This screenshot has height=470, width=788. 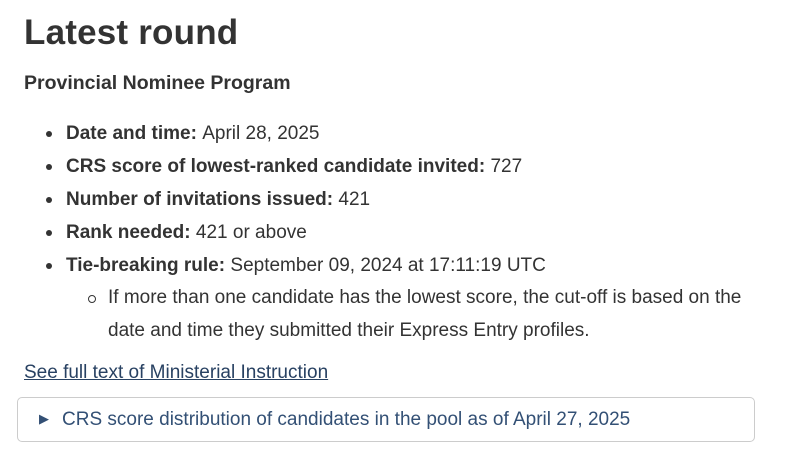 I want to click on expand-triangle-icon: ▶, so click(x=44, y=419).